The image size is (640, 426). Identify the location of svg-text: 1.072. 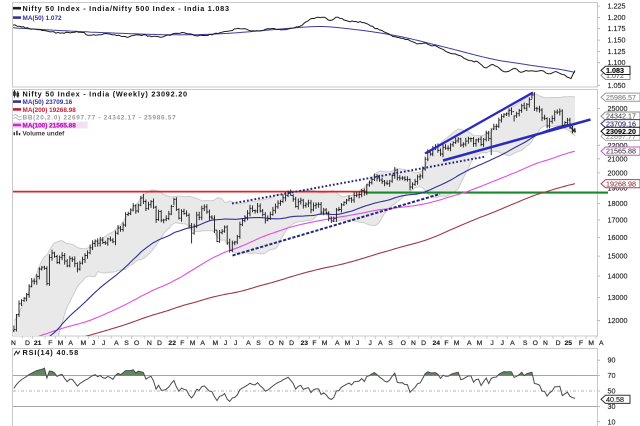
(615, 75).